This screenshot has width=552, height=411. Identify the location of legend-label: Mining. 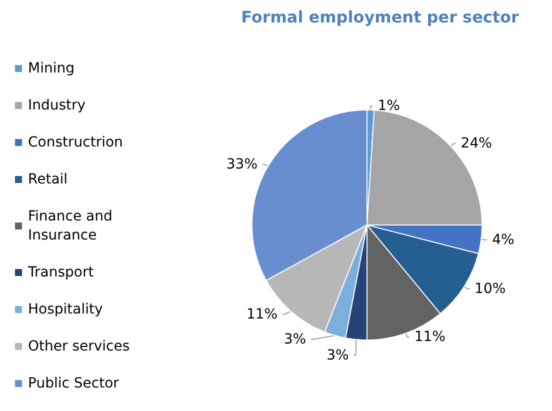
(51, 68).